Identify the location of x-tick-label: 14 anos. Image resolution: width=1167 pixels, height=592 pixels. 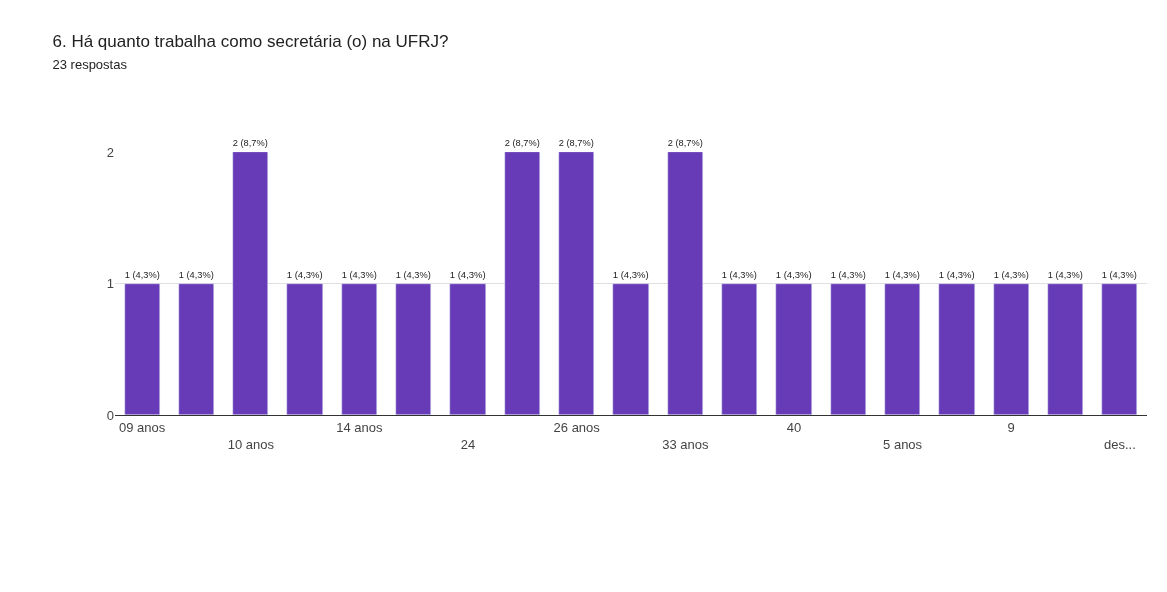
(360, 427).